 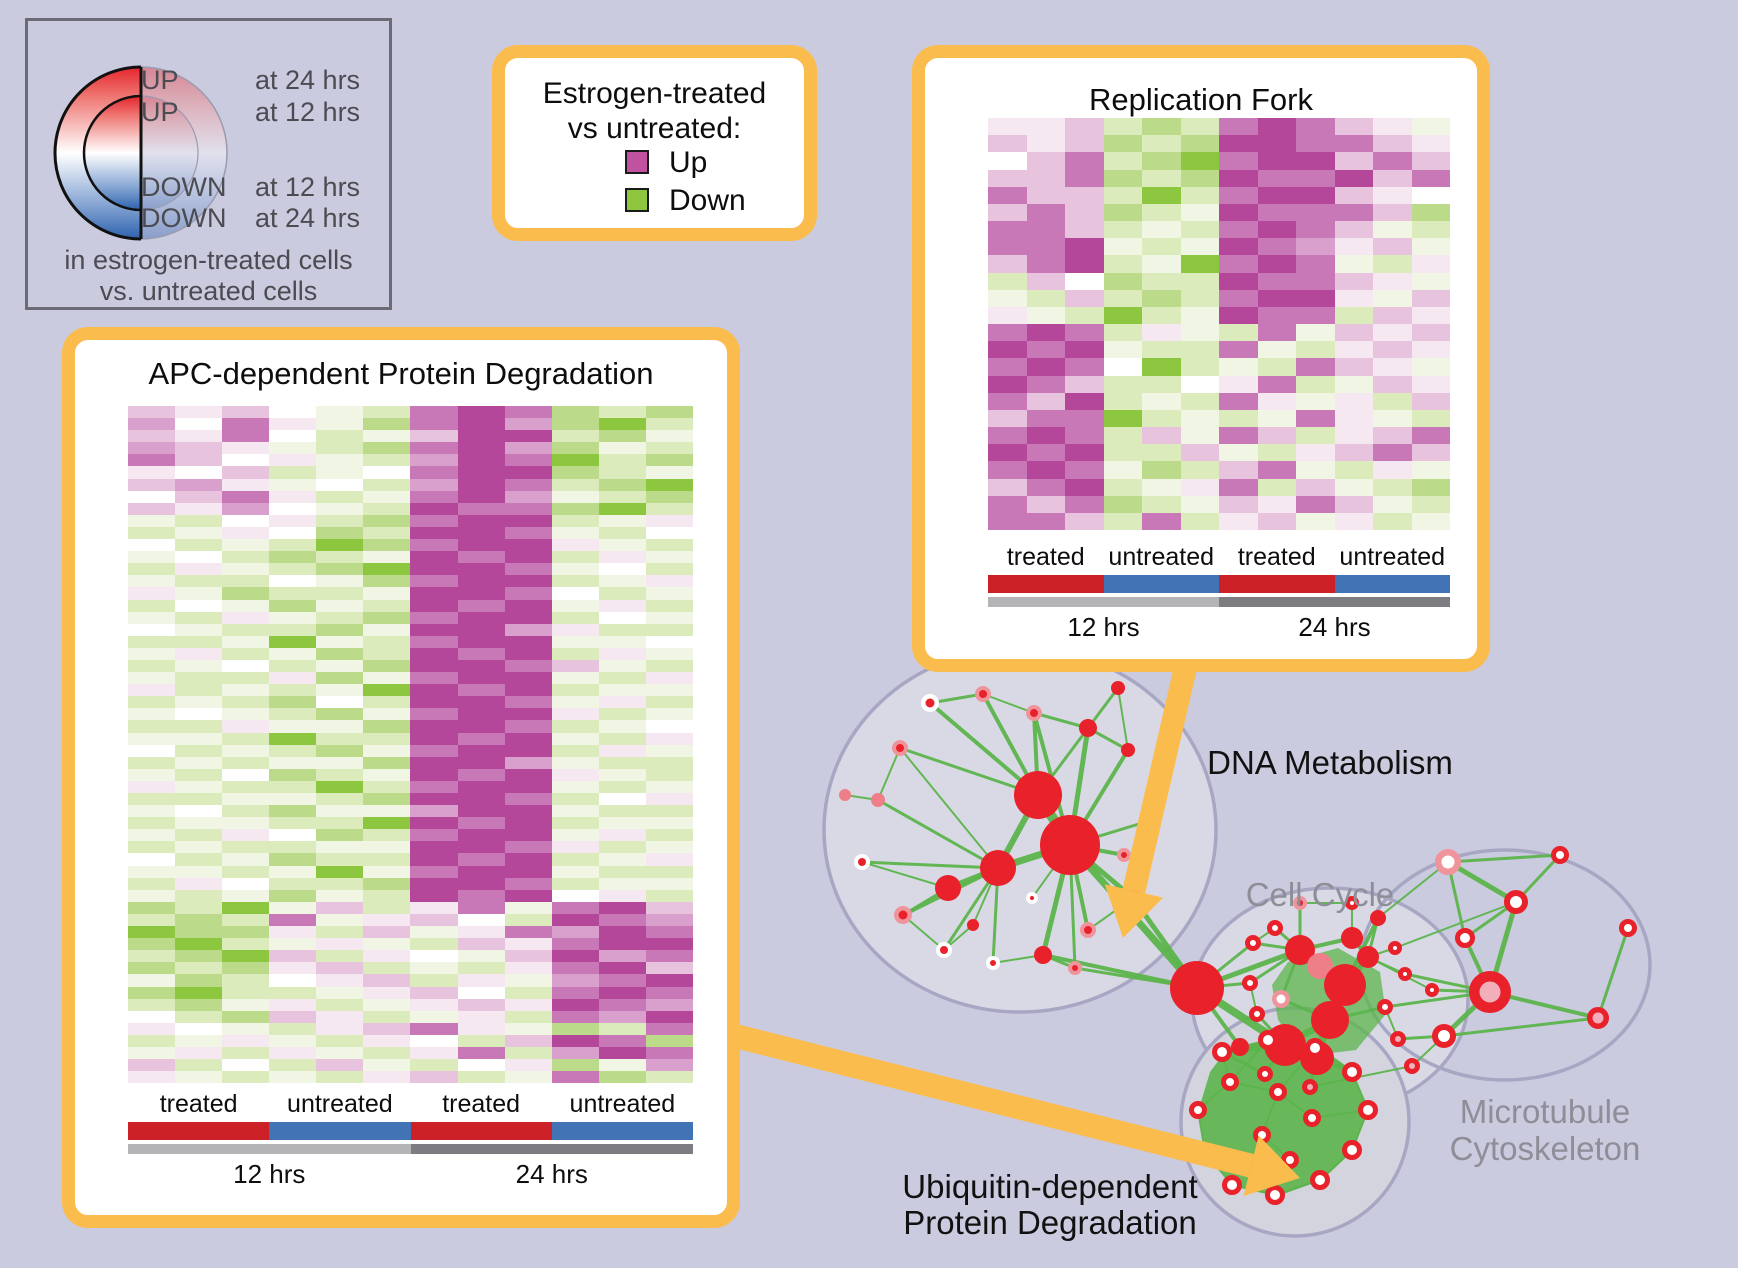 What do you see at coordinates (184, 218) in the screenshot?
I see `down-24-word: DOWN` at bounding box center [184, 218].